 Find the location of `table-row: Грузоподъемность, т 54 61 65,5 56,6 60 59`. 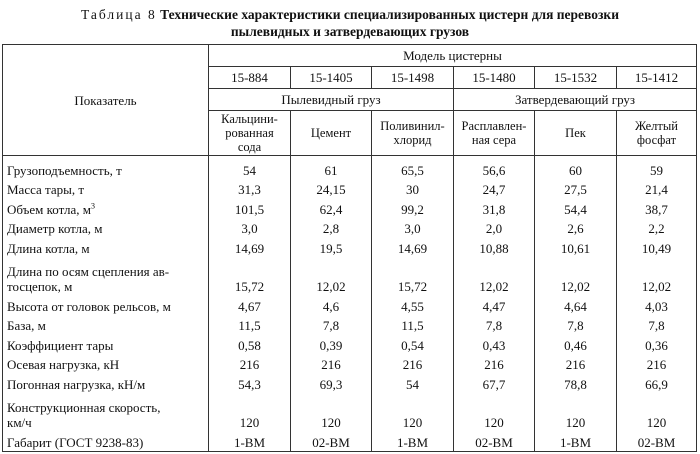

table-row: Грузоподъемность, т 54 61 65,5 56,6 60 59 is located at coordinates (349, 167).